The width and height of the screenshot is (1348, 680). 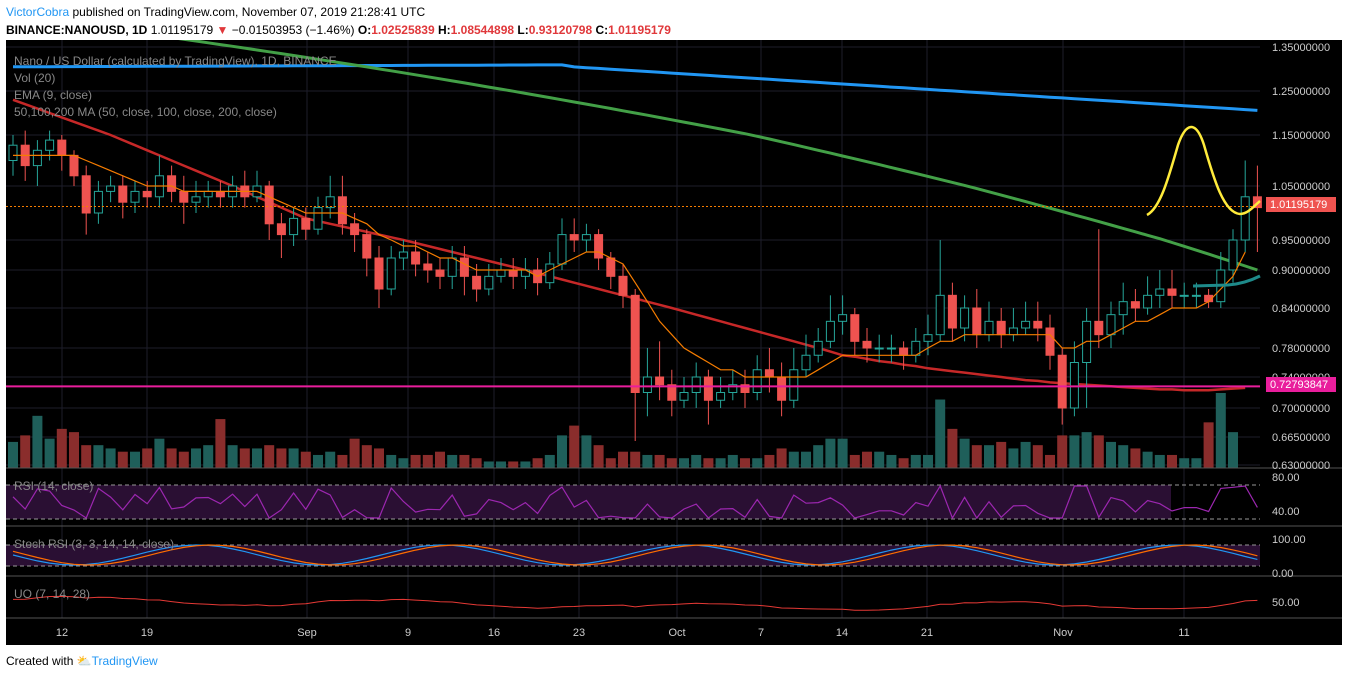 What do you see at coordinates (77, 30) in the screenshot?
I see `symbol-label: BINANCE:NANOUSD, 1D` at bounding box center [77, 30].